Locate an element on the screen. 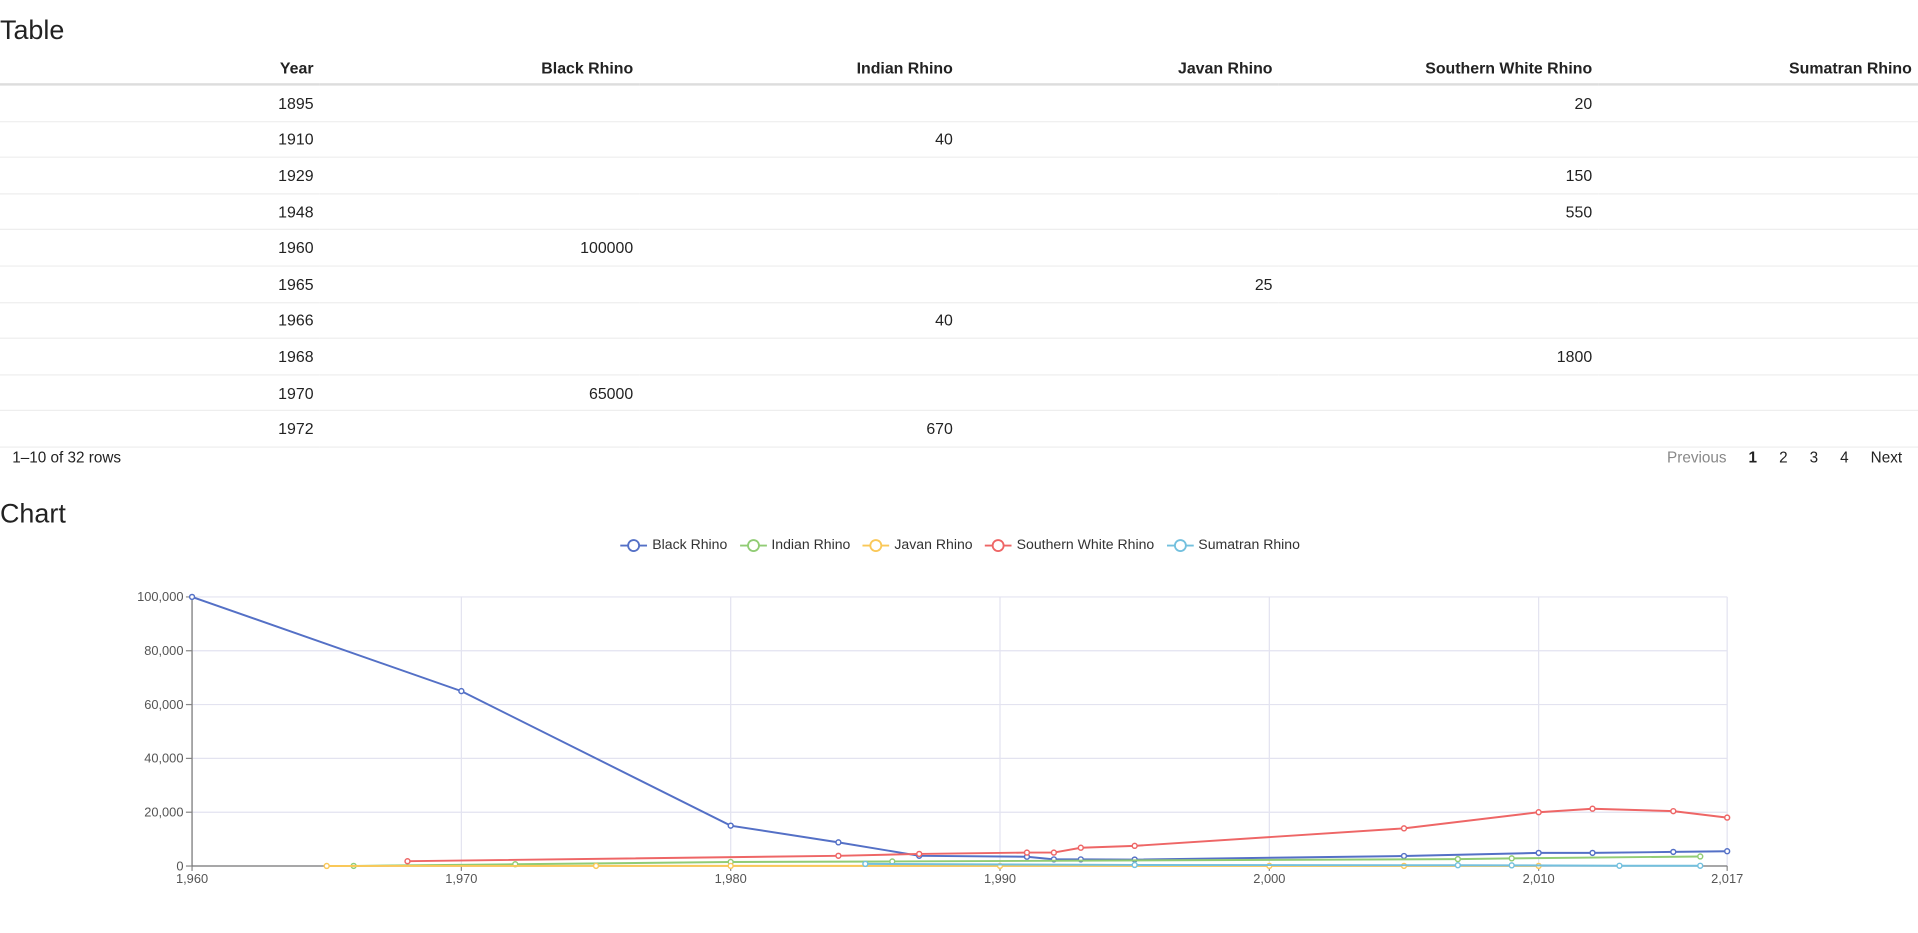 The width and height of the screenshot is (1918, 933). page-button: 1 is located at coordinates (1753, 457).